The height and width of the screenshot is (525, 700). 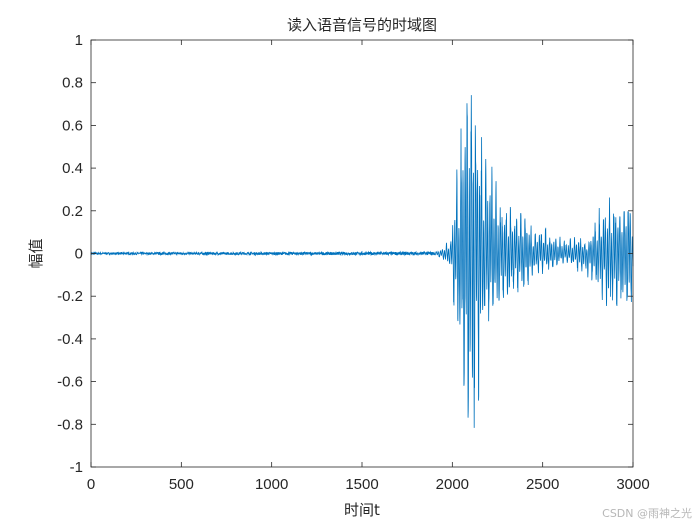 I want to click on x-tick-label: 0, so click(x=91, y=484).